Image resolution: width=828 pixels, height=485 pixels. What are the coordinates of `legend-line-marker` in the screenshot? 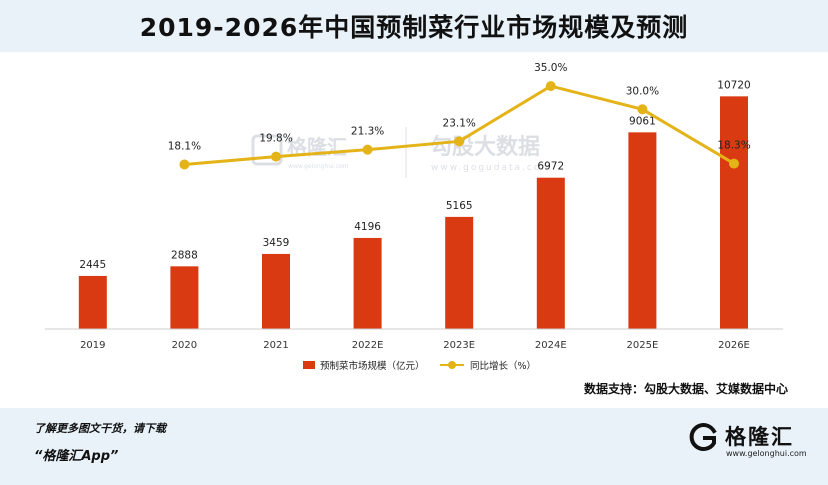 It's located at (452, 365).